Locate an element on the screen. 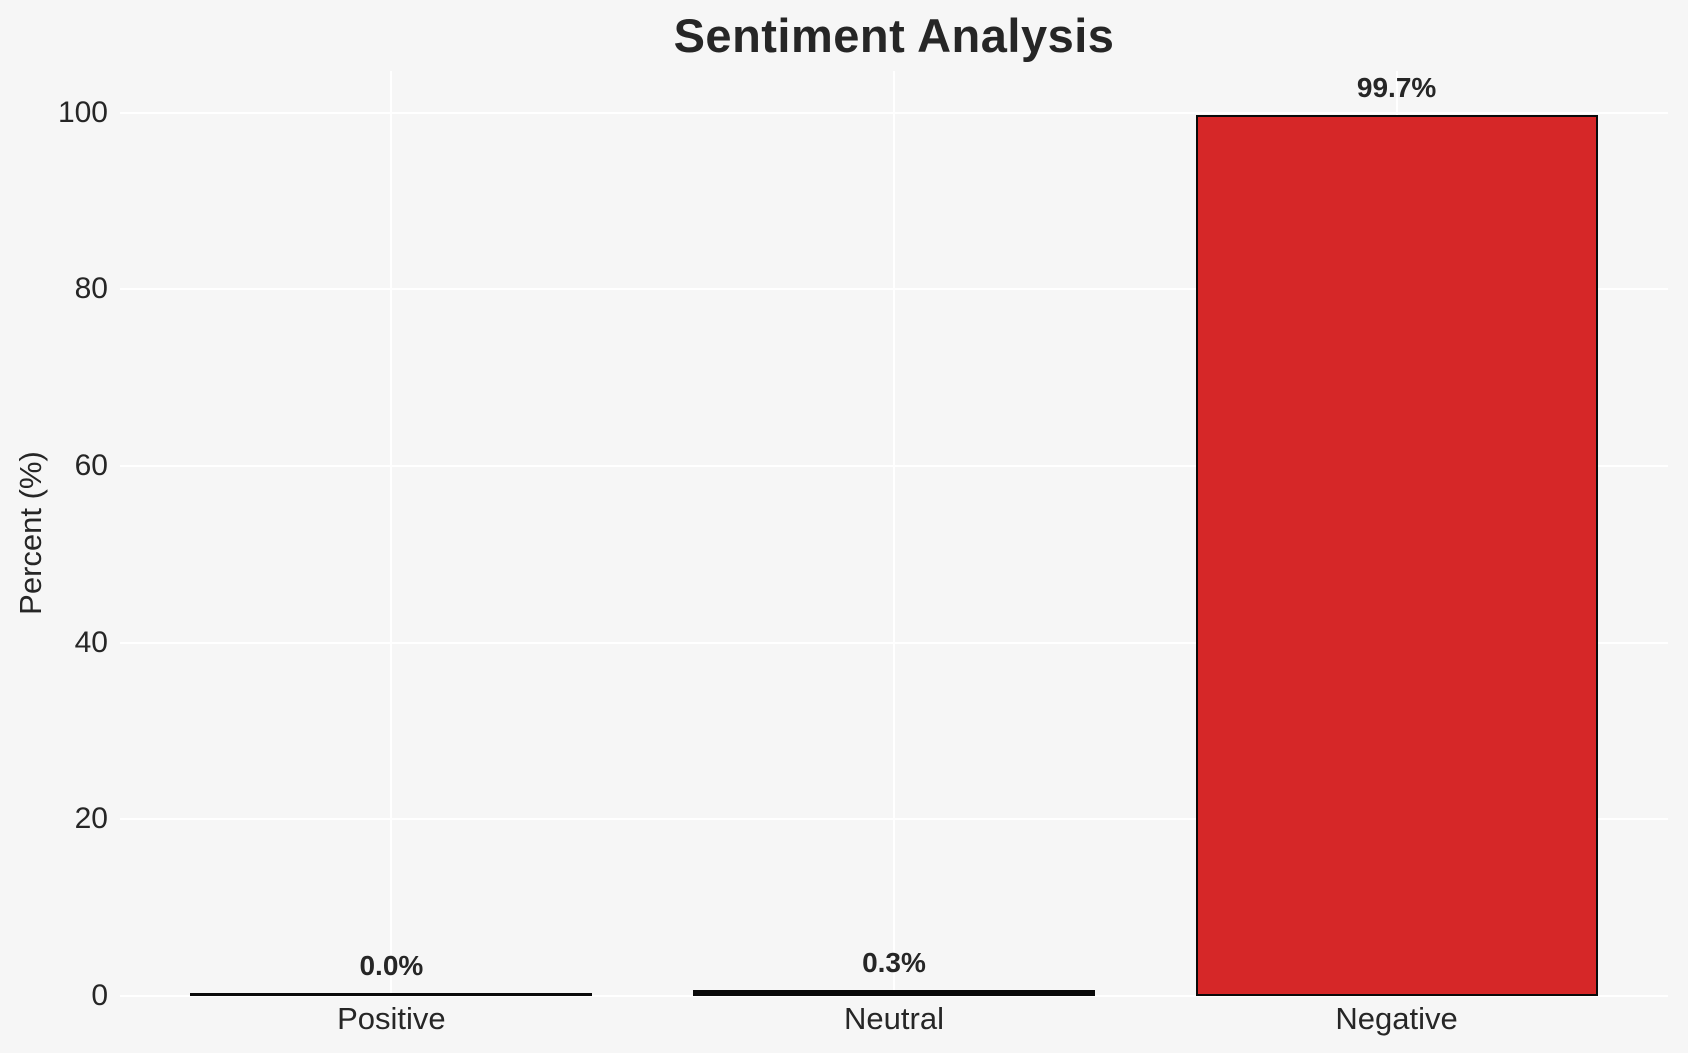  x-tick-label-negative: Negative is located at coordinates (1396, 1018).